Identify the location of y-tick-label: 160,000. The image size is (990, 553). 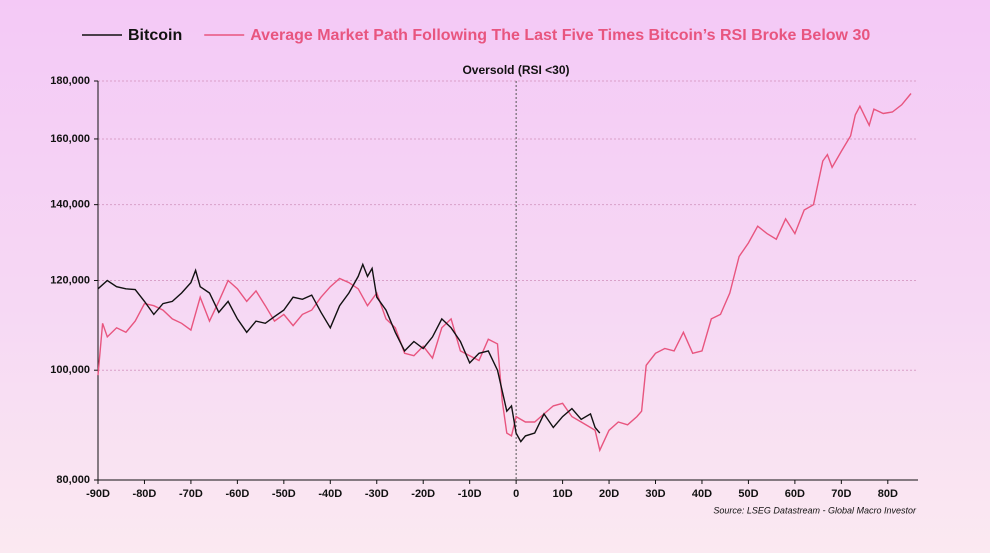
(70, 139).